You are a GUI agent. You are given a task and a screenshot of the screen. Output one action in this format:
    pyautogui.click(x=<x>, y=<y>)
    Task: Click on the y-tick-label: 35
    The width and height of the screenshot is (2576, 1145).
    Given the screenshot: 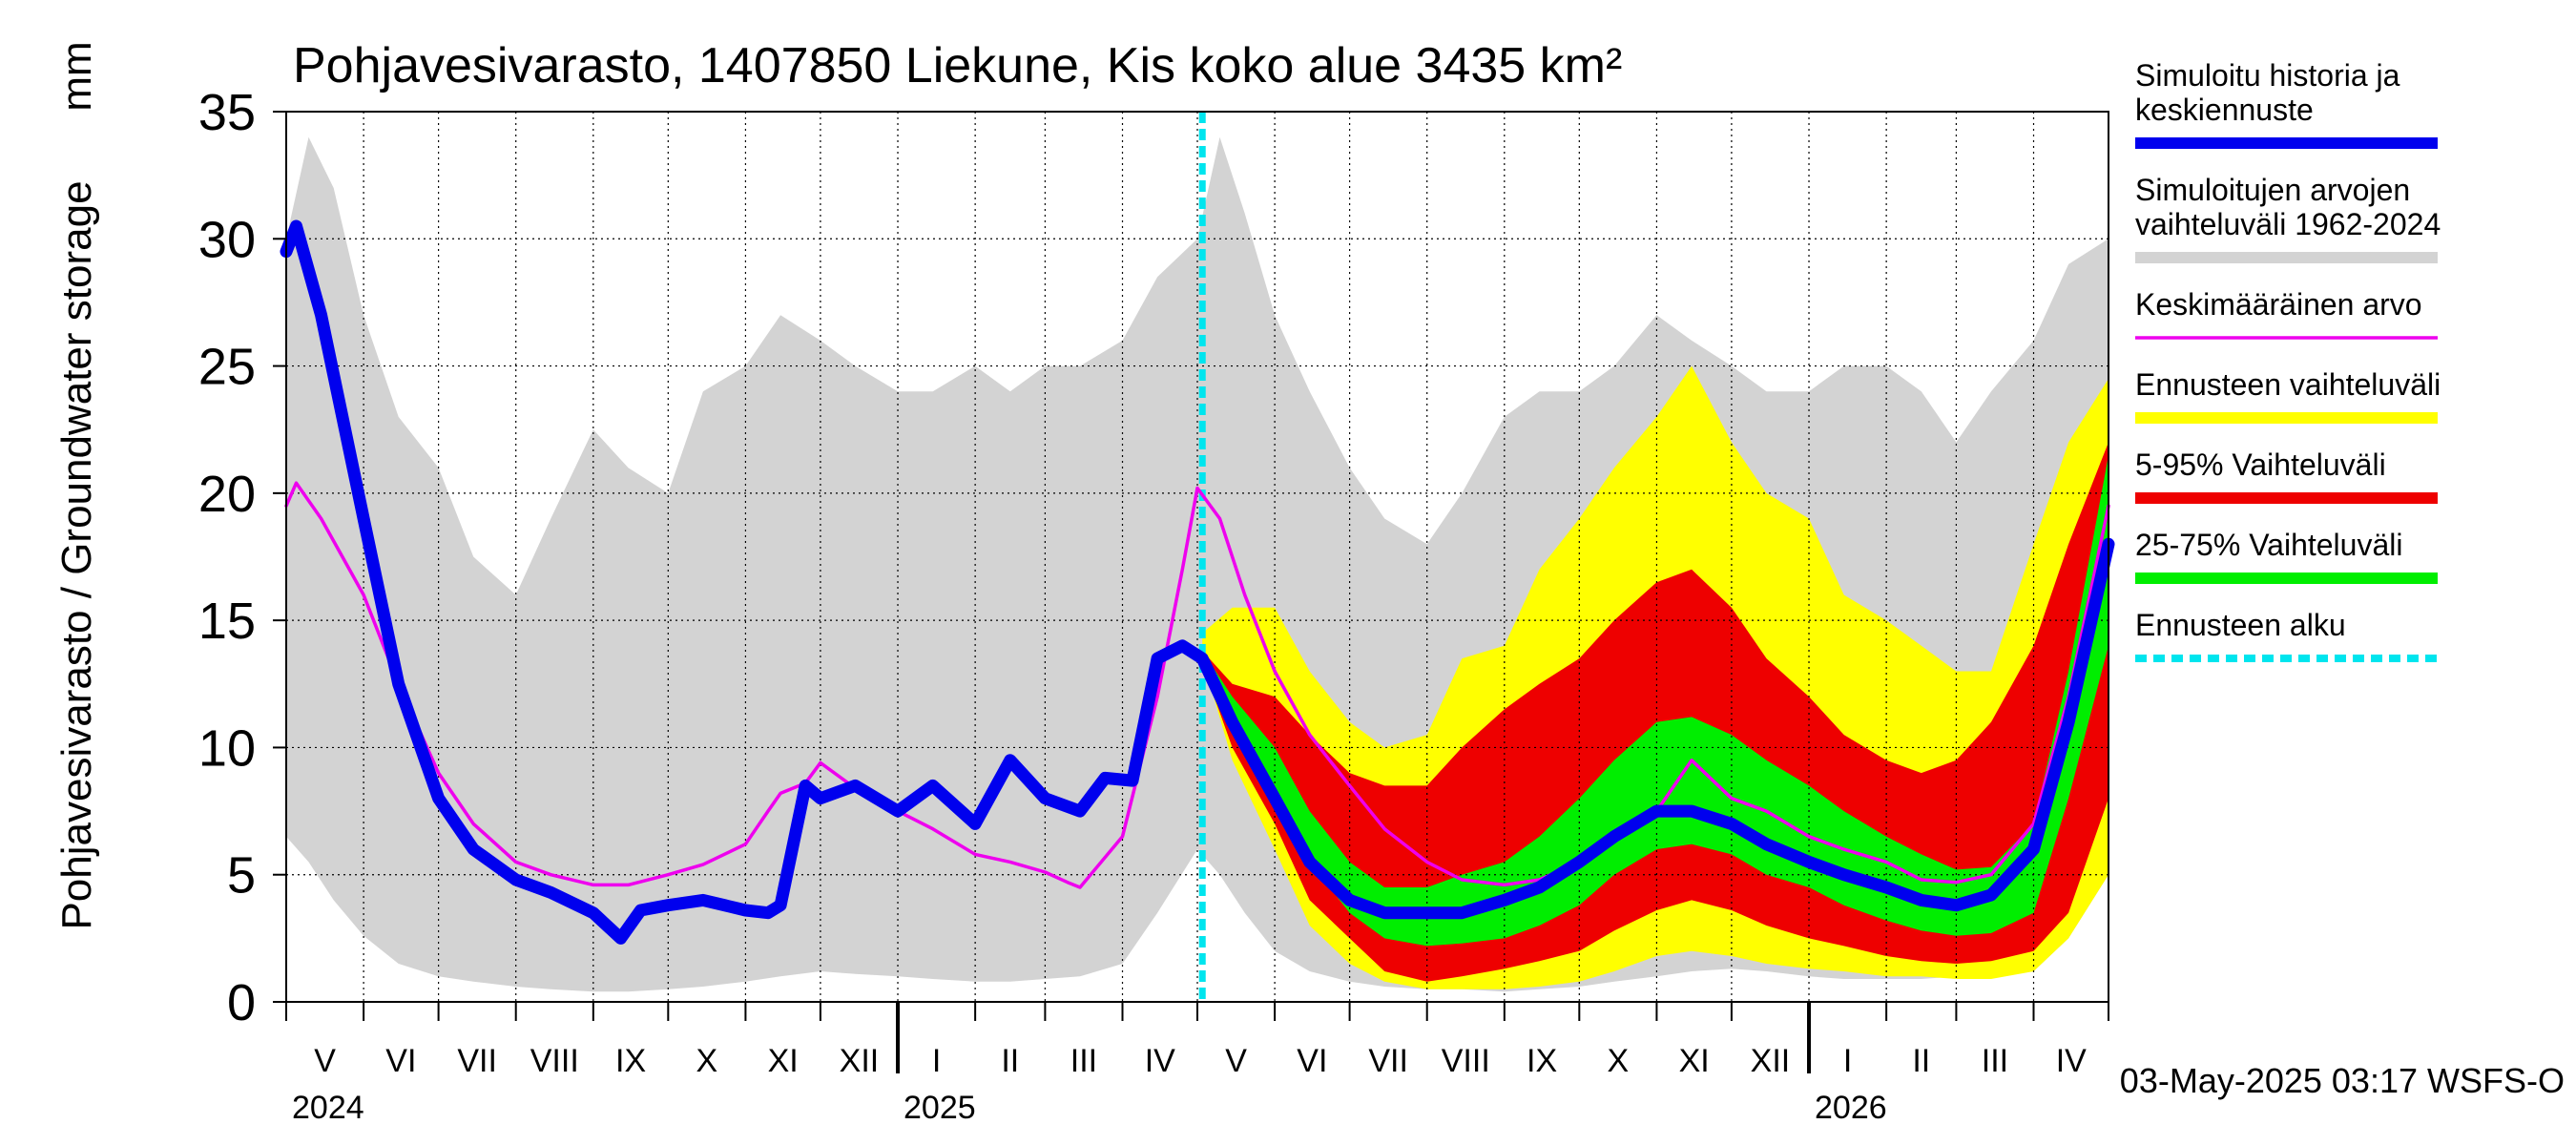 What is the action you would take?
    pyautogui.click(x=227, y=113)
    